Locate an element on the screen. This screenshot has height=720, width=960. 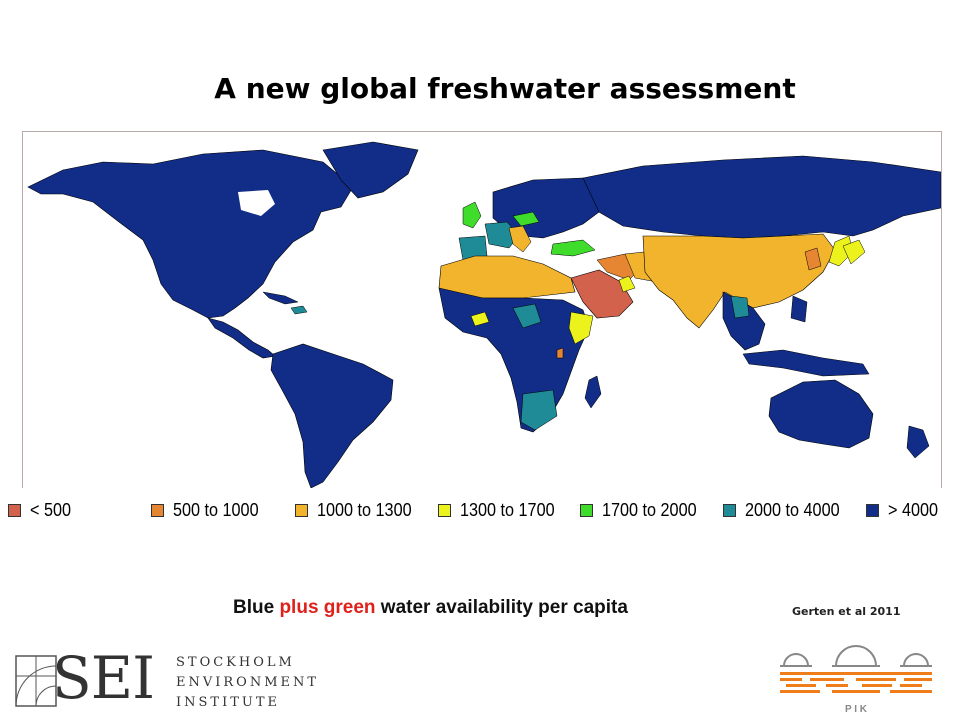
region-central-america is located at coordinates (241, 338).